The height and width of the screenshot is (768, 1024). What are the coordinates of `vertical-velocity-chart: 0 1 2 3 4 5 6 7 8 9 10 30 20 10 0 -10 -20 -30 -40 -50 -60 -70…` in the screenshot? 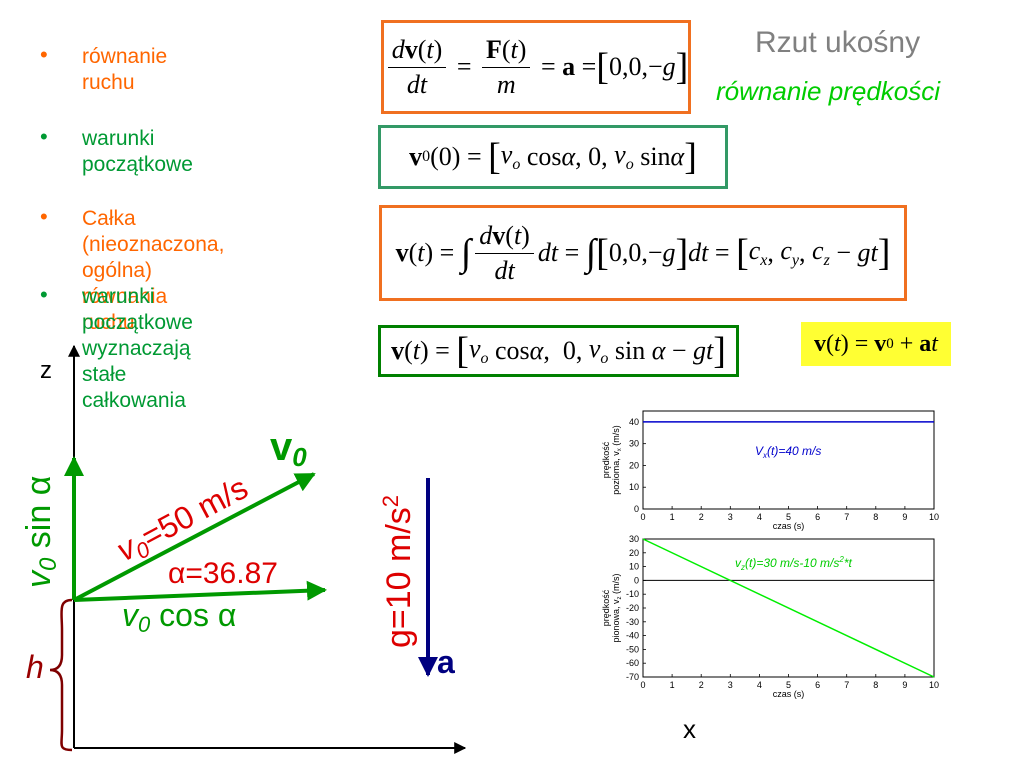 It's located at (770, 617).